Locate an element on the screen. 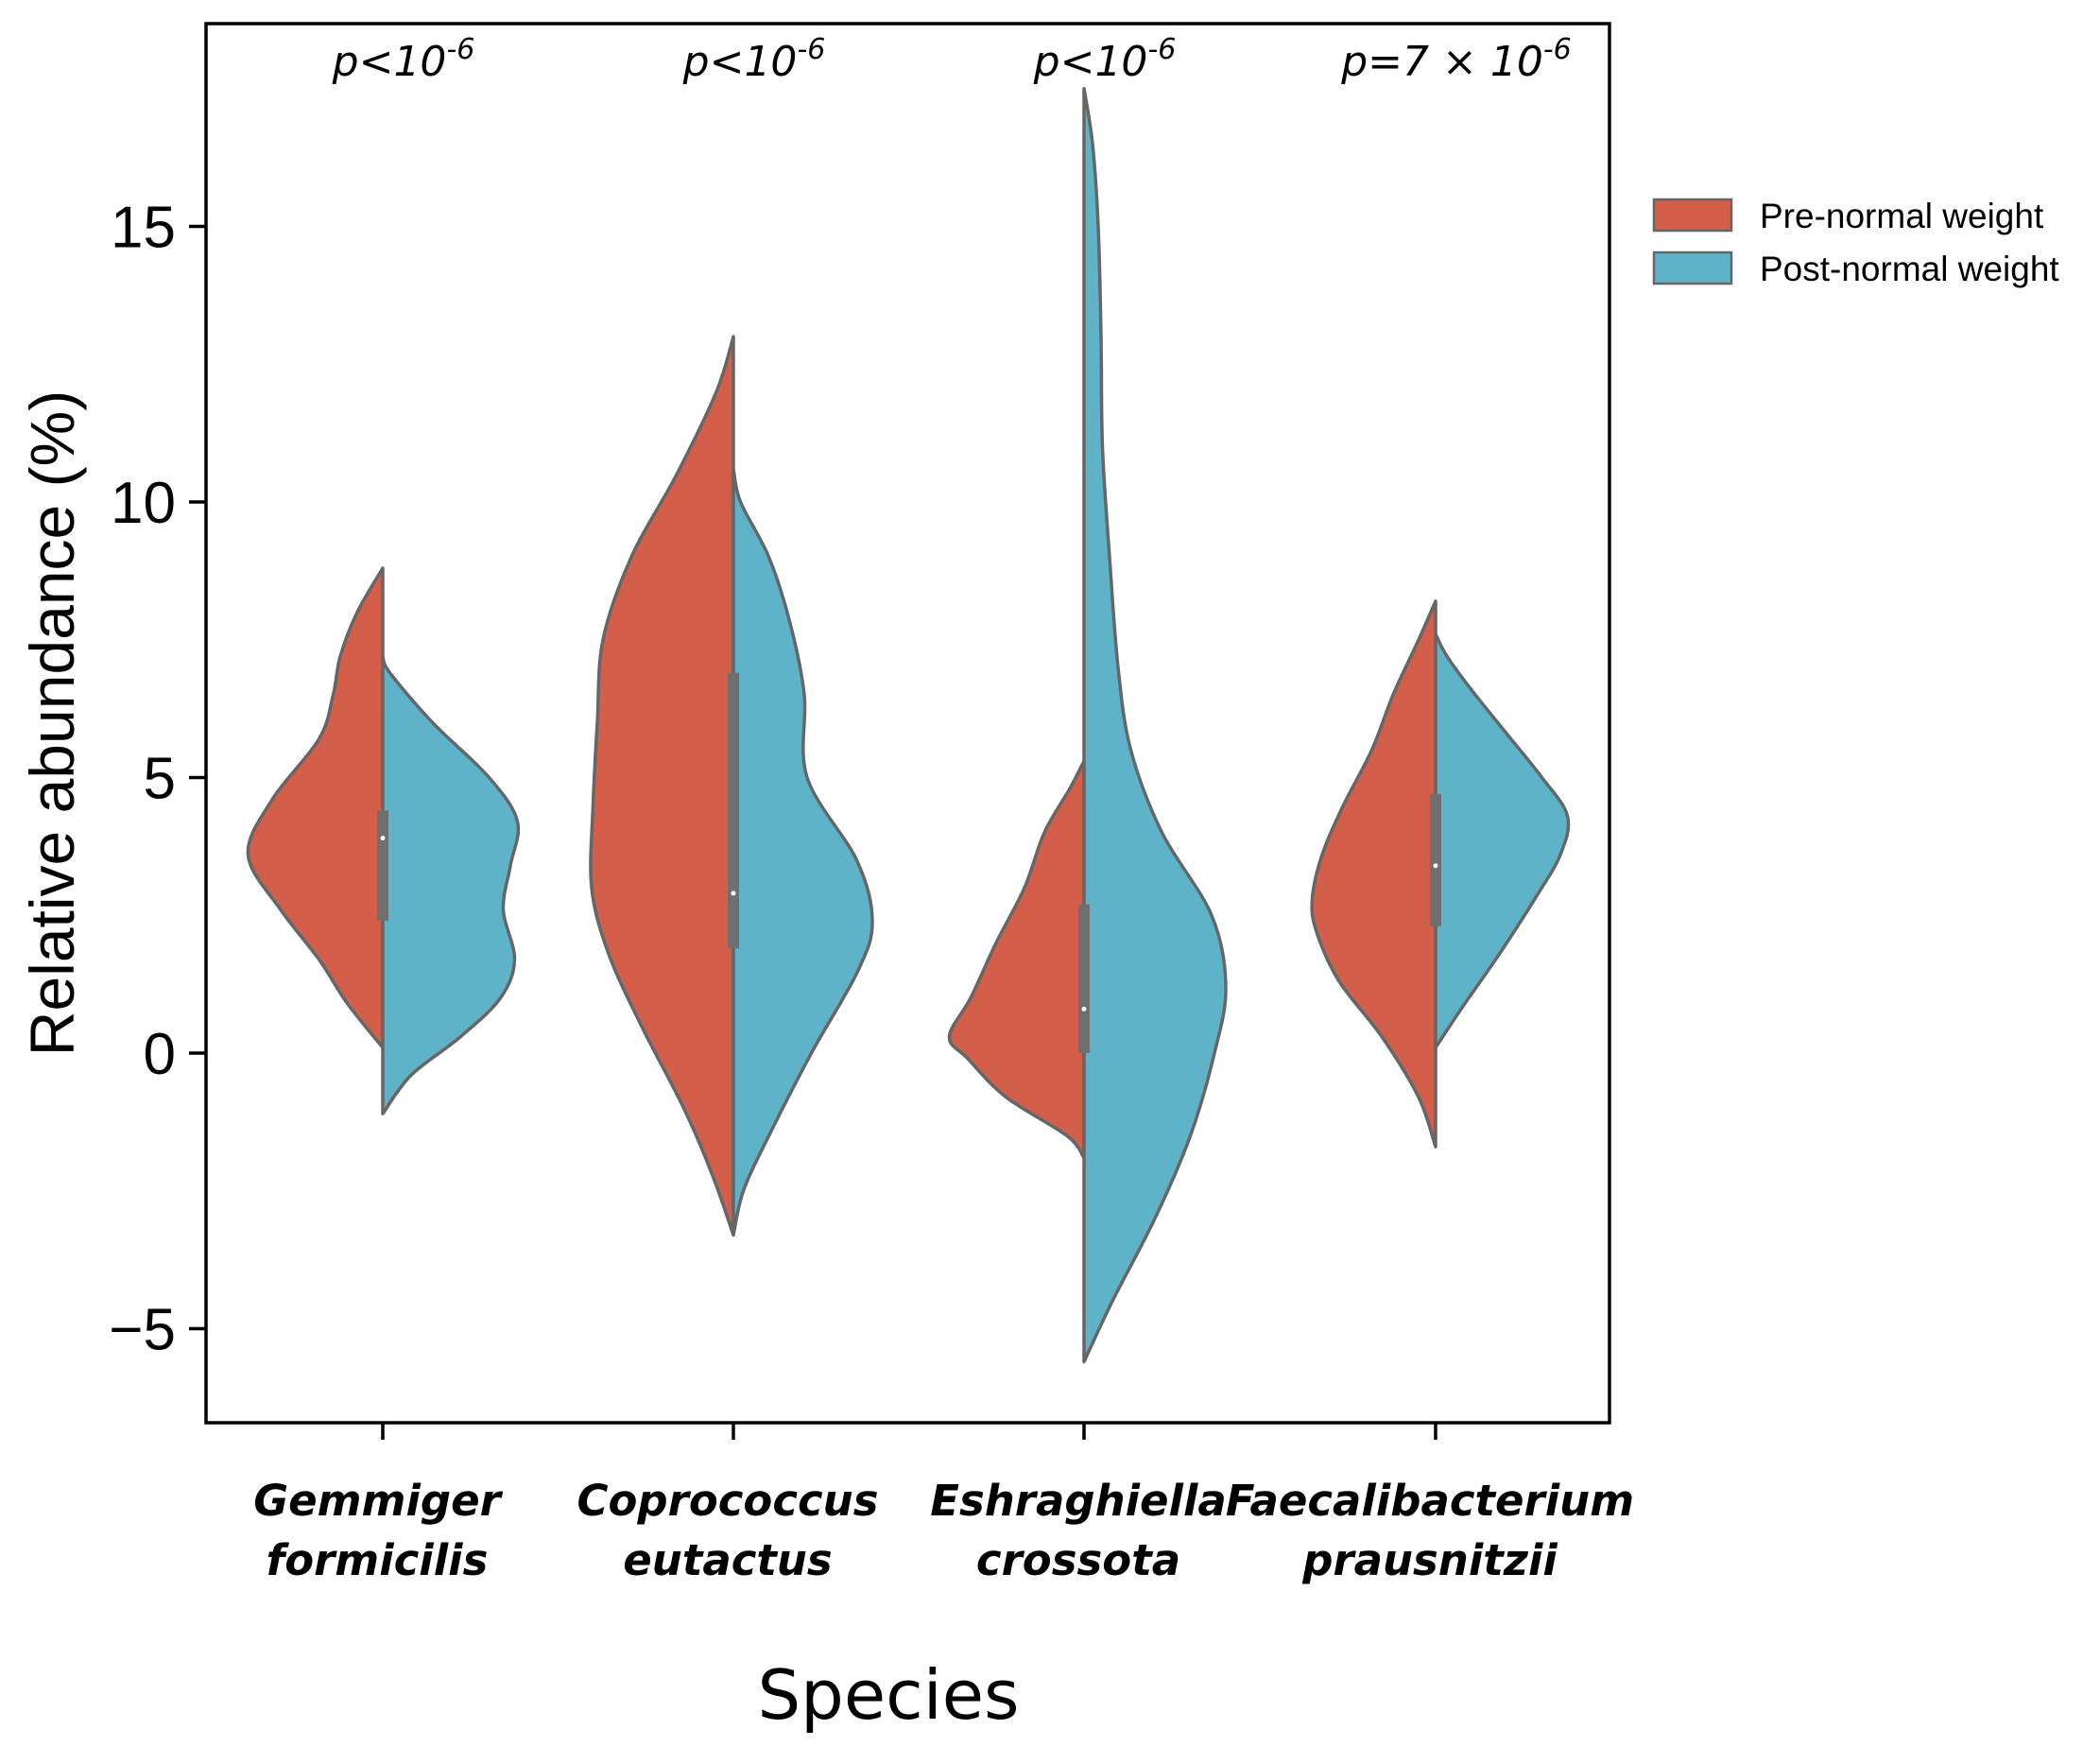 The image size is (2100, 1764). p-value-exponent-2: -6 is located at coordinates (1161, 49).